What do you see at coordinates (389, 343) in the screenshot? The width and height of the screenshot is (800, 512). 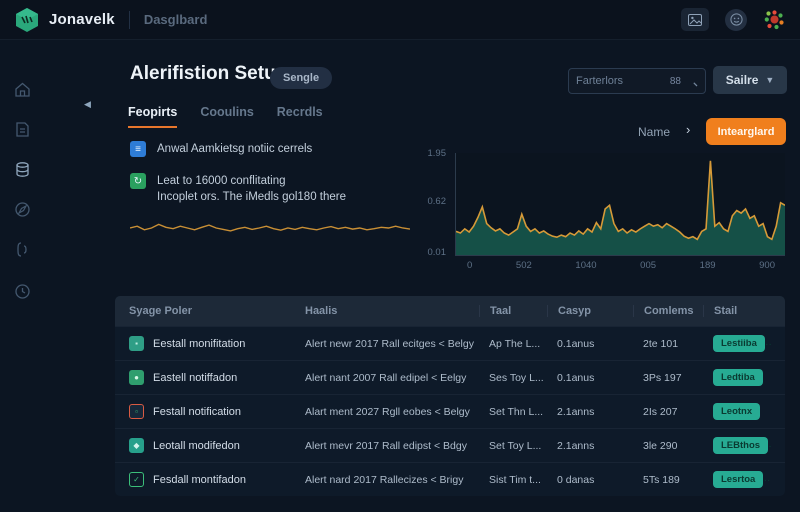 I see `row-description: Alert newr 2017 Rall ecitges < Belgy` at bounding box center [389, 343].